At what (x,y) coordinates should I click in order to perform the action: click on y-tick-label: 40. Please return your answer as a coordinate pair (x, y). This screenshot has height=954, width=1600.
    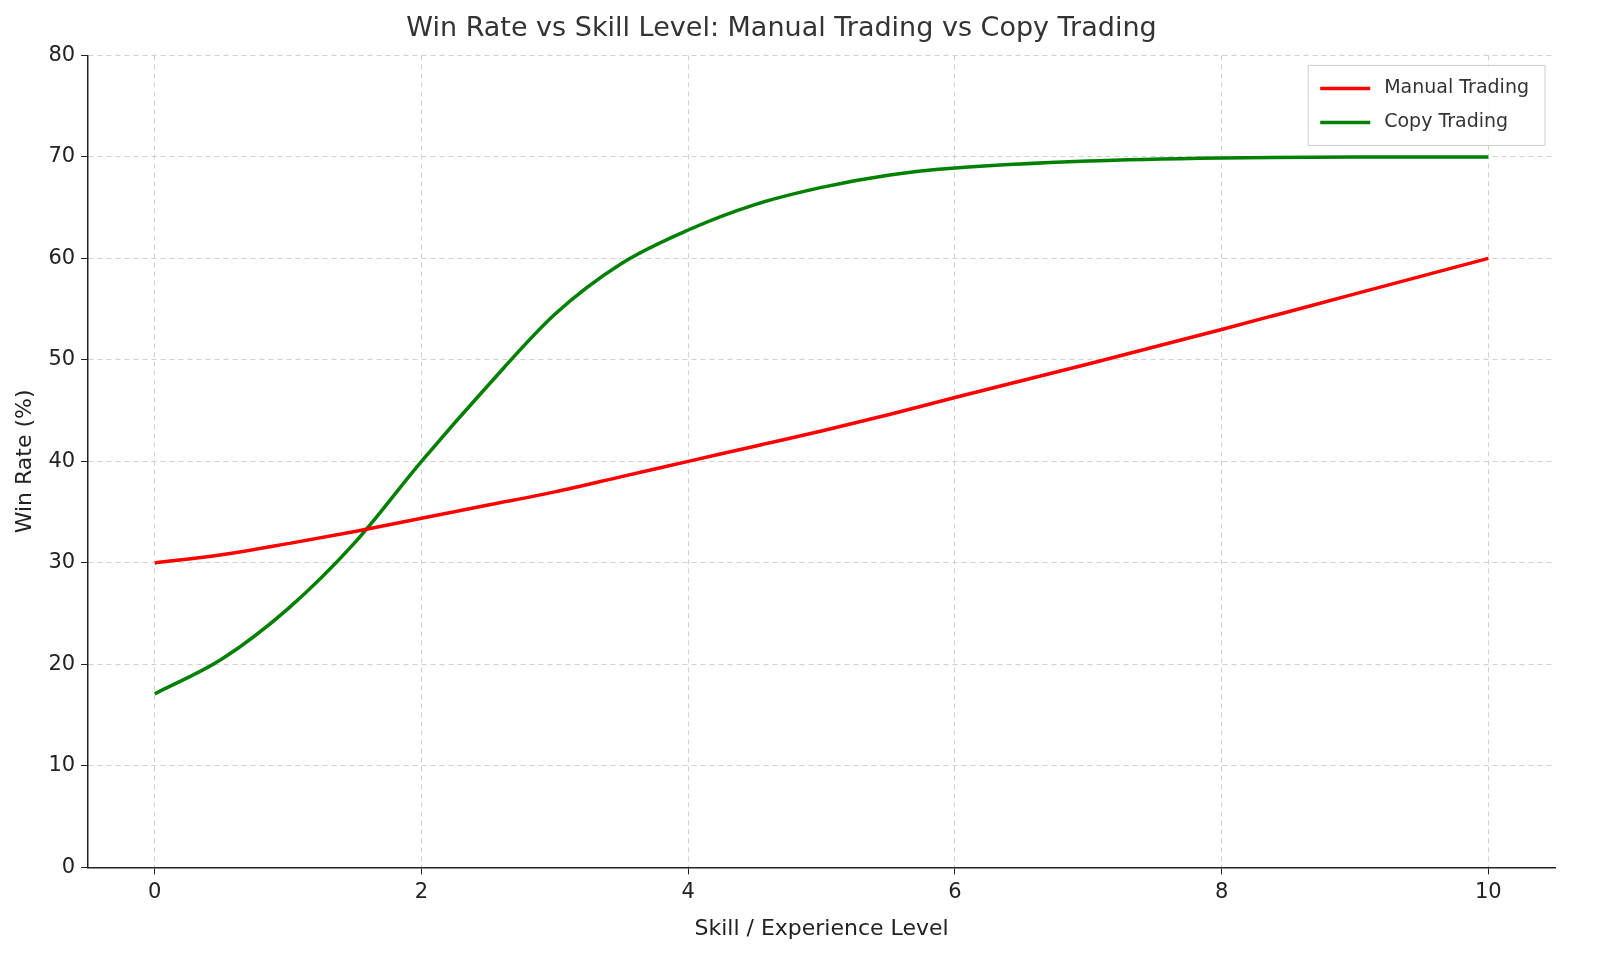
    Looking at the image, I should click on (62, 459).